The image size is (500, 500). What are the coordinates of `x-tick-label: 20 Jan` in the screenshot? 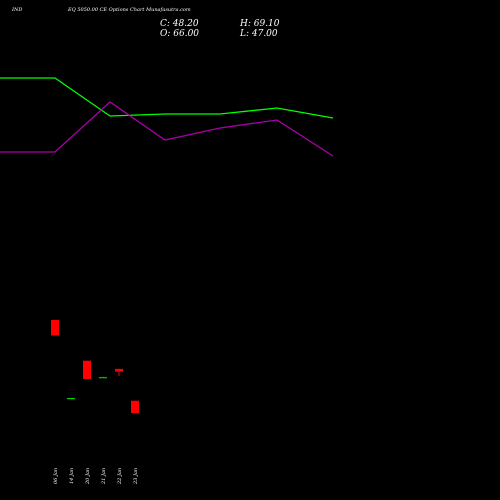 It's located at (88, 476).